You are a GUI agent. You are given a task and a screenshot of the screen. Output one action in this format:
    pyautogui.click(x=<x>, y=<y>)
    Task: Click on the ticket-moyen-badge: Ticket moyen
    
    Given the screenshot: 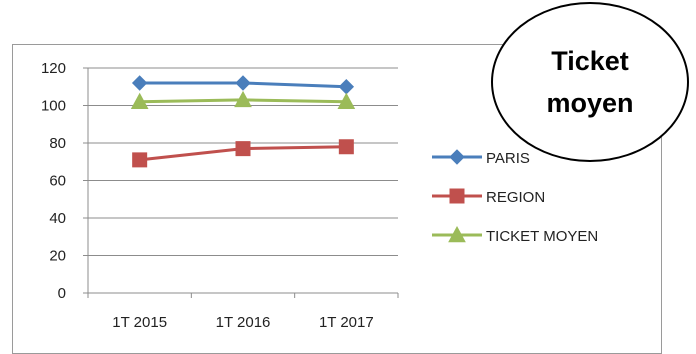 What is the action you would take?
    pyautogui.click(x=590, y=82)
    